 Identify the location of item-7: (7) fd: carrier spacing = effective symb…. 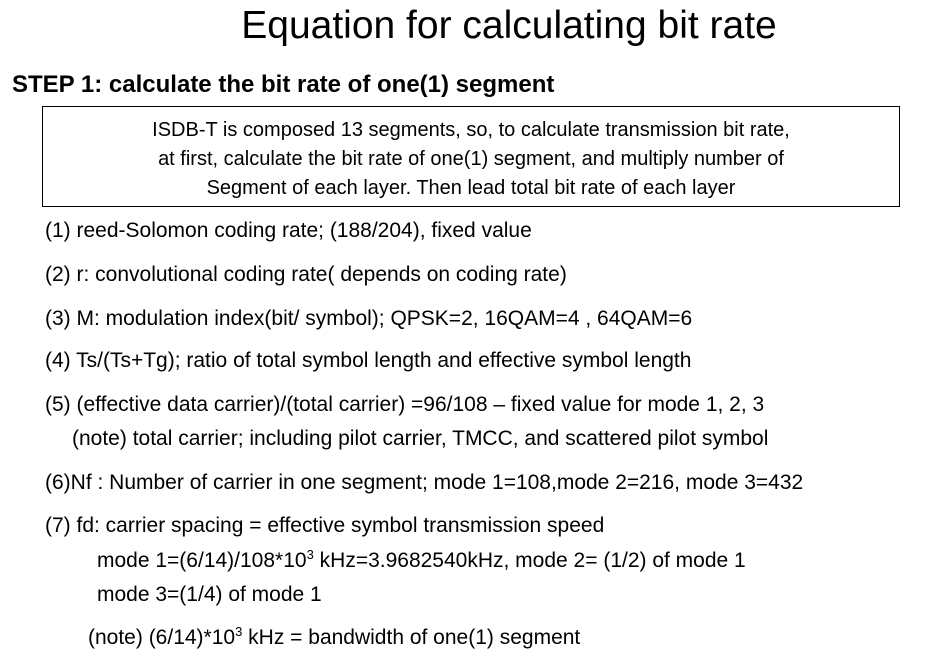
(325, 525).